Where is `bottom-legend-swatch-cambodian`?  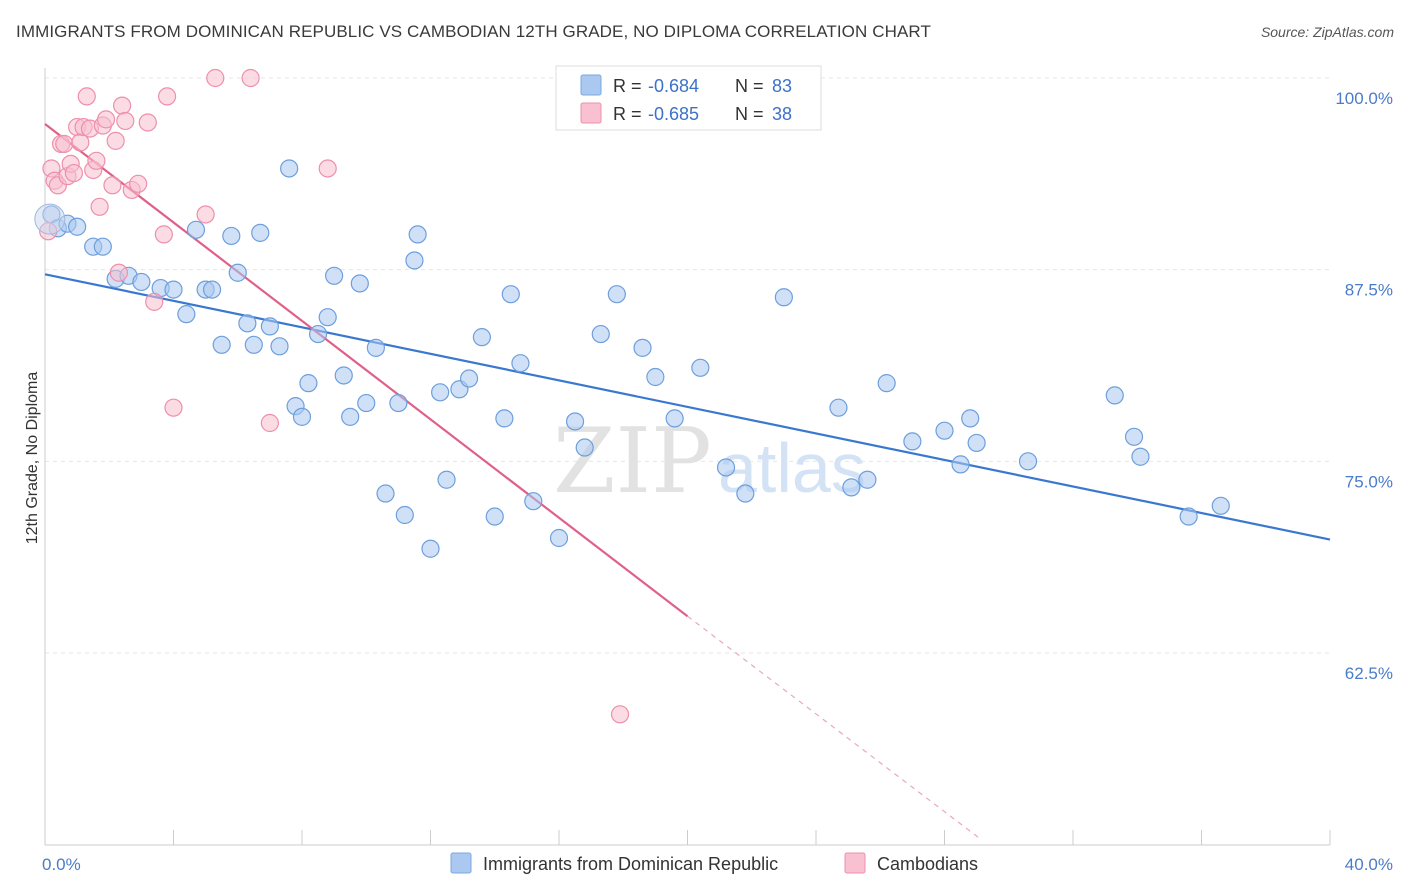 bottom-legend-swatch-cambodian is located at coordinates (855, 863).